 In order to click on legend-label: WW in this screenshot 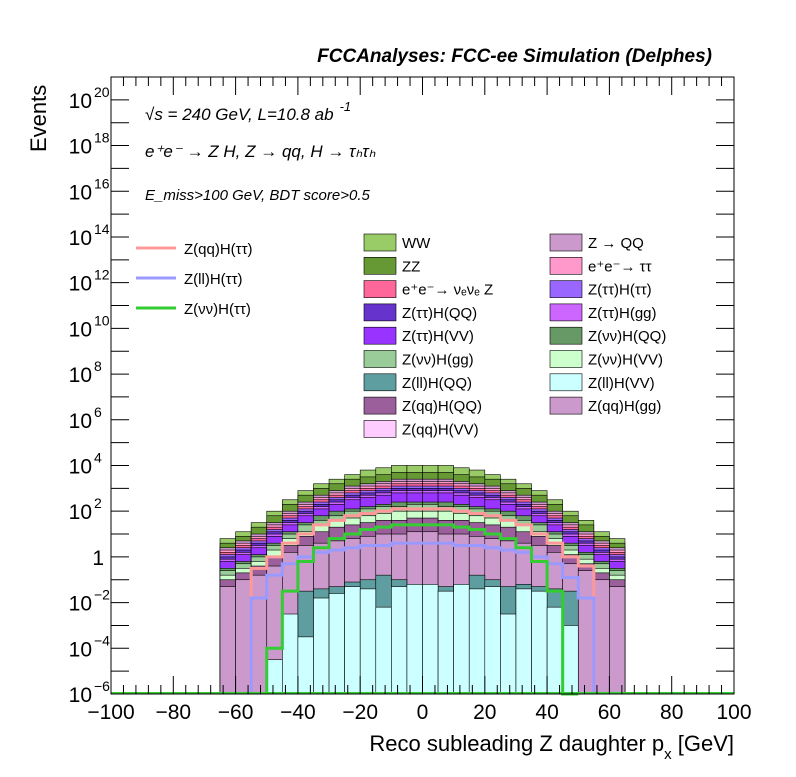, I will do `click(416, 243)`.